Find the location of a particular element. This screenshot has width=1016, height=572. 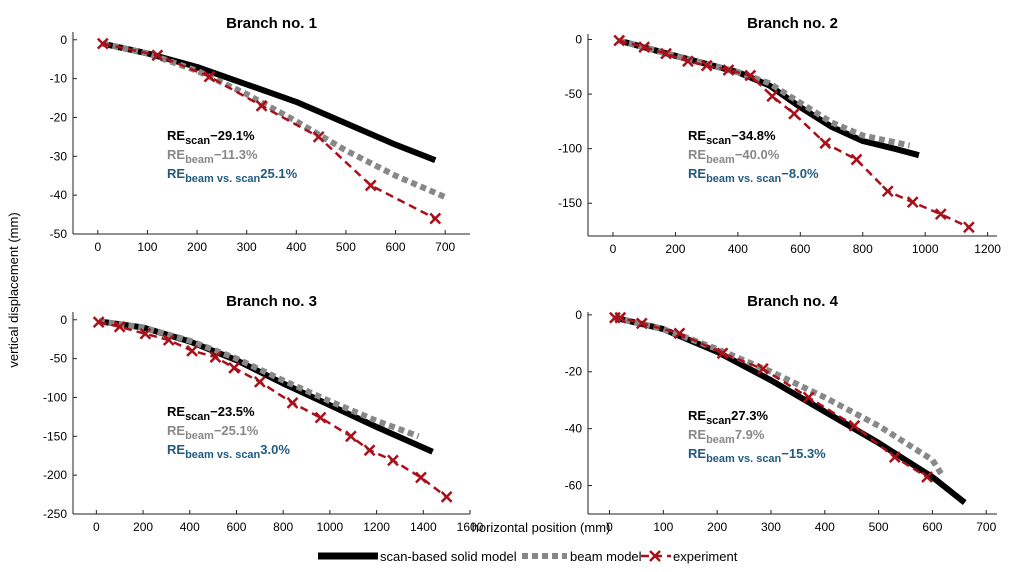

chart-title: Branch no. 2 is located at coordinates (792, 23).